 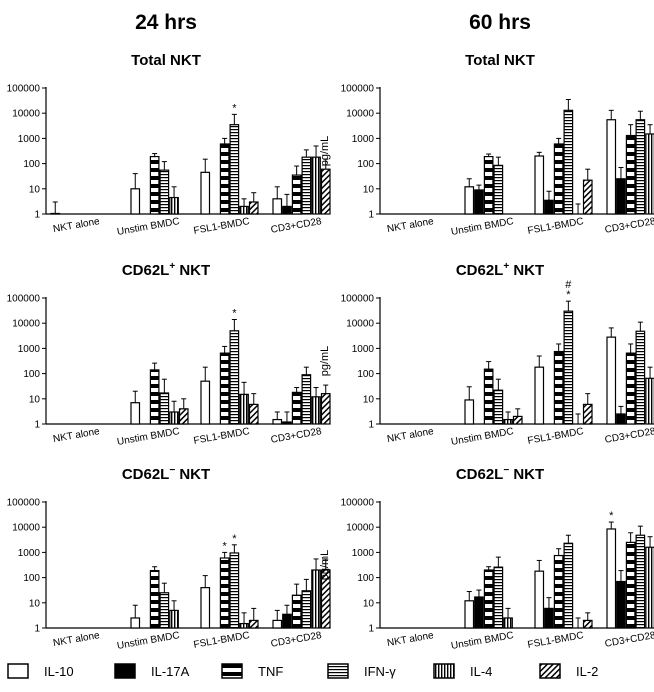 What do you see at coordinates (325, 565) in the screenshot?
I see `y-axis-label: pg/mL` at bounding box center [325, 565].